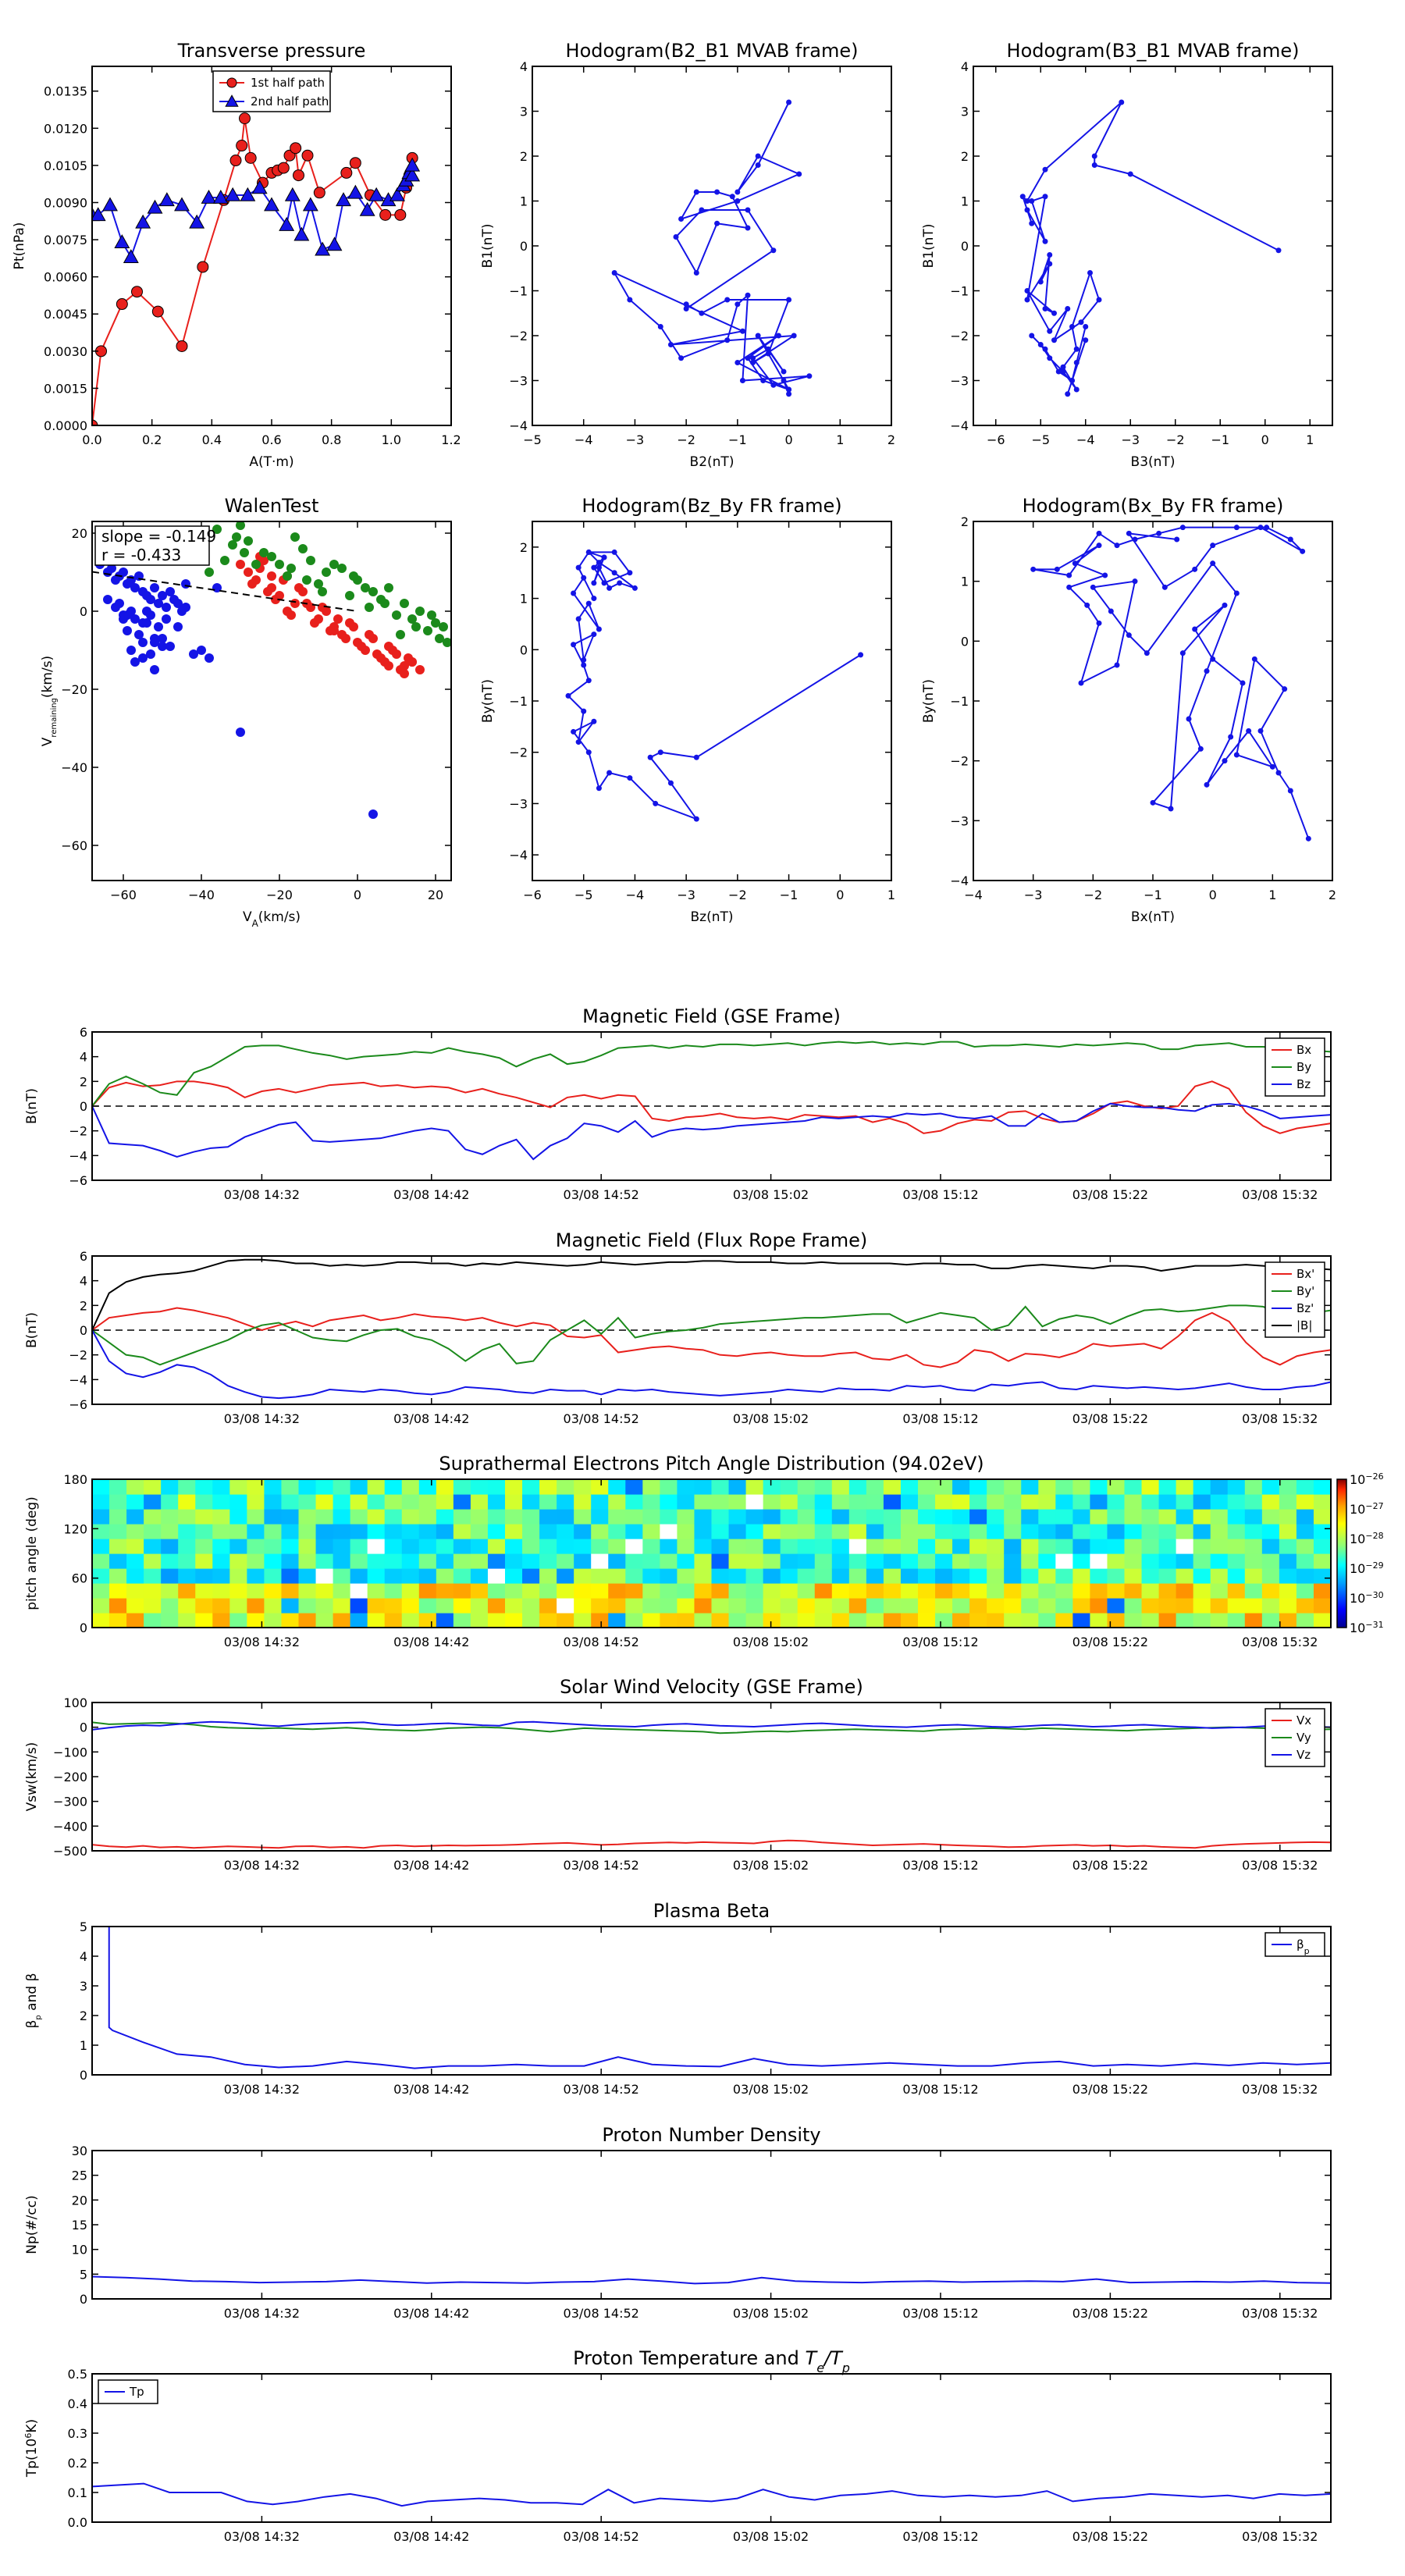 Image resolution: width=1405 pixels, height=2576 pixels. I want to click on legend: 1st half path 2nd half path, so click(271, 91).